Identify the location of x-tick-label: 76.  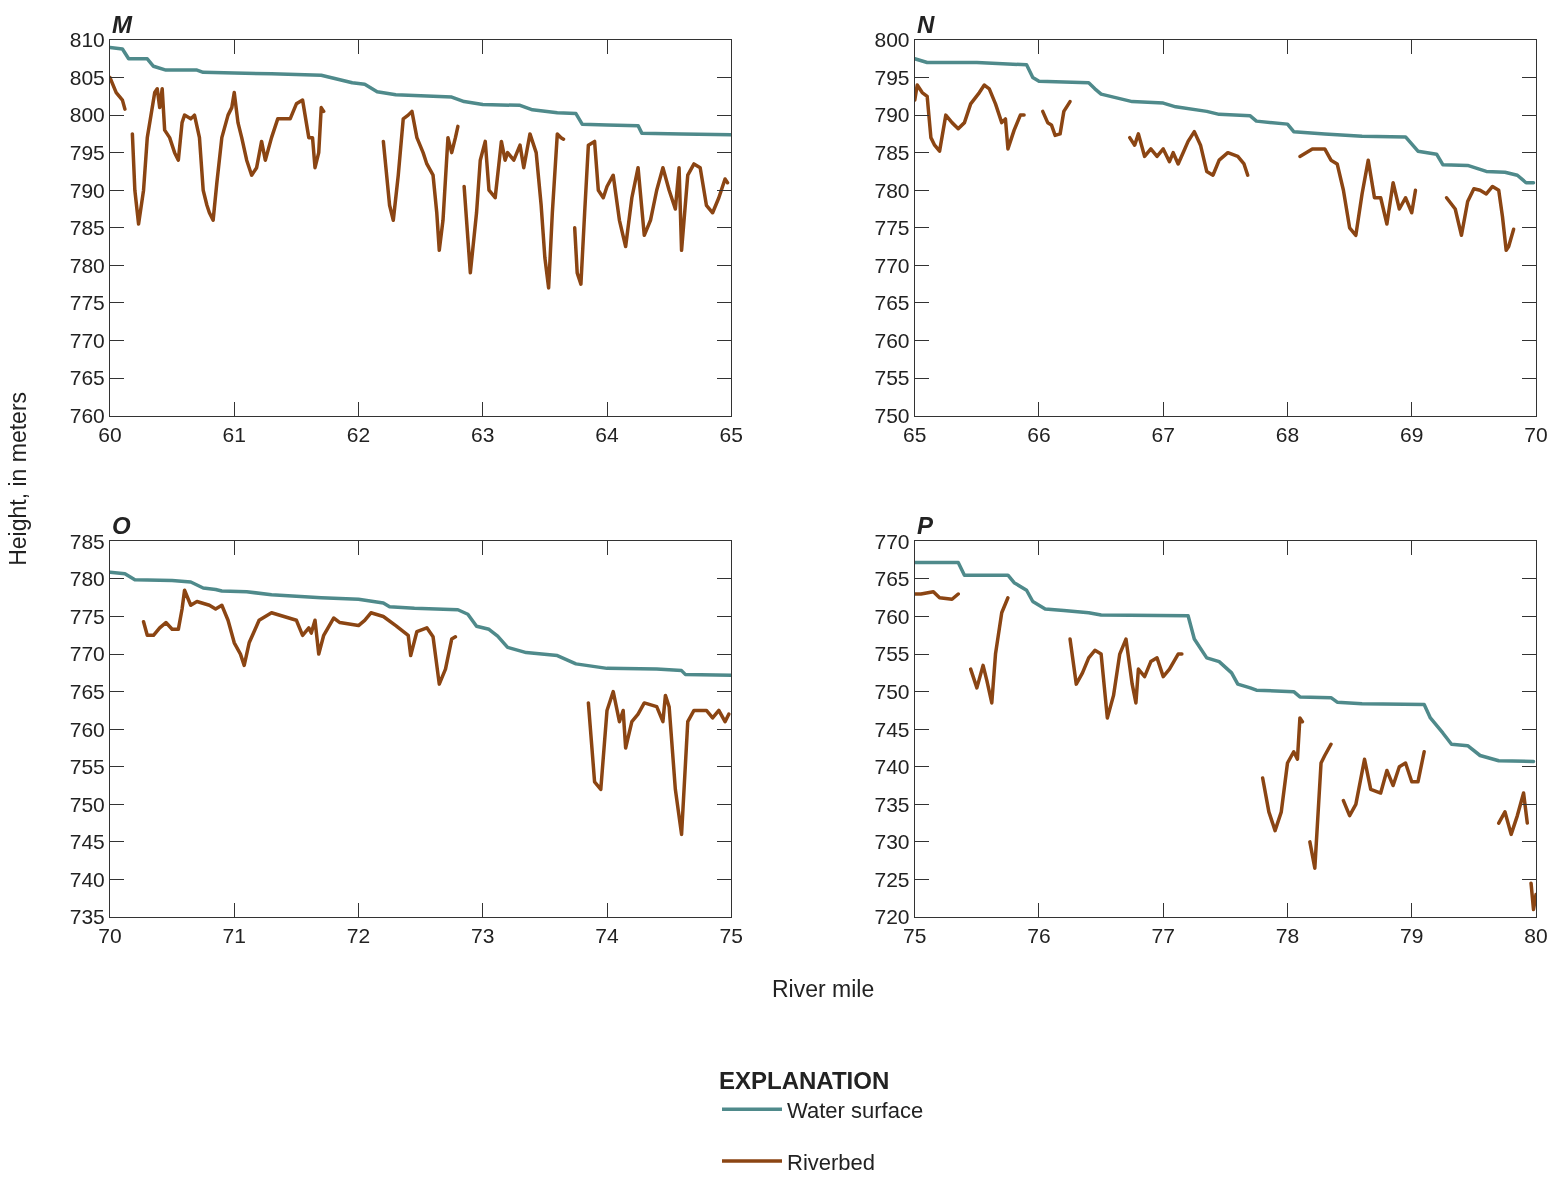
(1039, 936).